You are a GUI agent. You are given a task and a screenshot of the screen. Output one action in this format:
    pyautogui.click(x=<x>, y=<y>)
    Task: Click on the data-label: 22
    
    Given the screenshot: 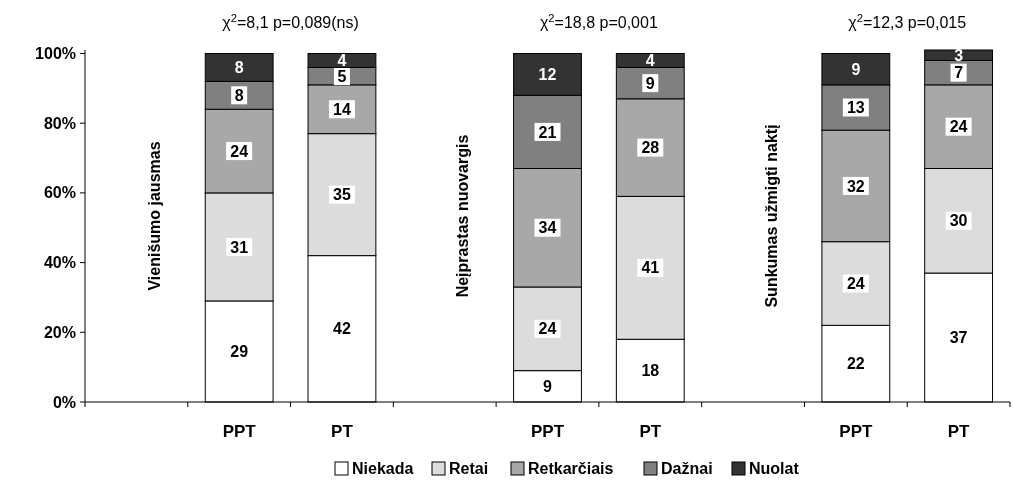 What is the action you would take?
    pyautogui.click(x=855, y=364)
    